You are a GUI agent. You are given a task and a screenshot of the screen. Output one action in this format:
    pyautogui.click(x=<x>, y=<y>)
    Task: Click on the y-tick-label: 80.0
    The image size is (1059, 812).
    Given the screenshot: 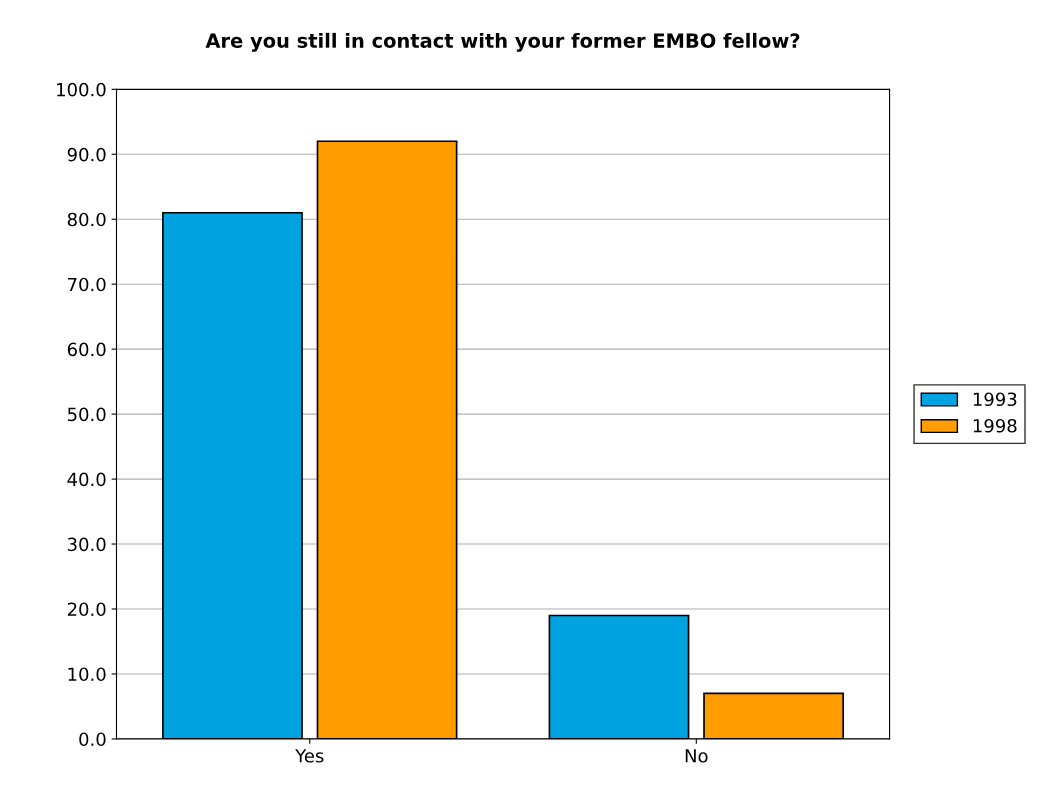 What is the action you would take?
    pyautogui.click(x=86, y=219)
    